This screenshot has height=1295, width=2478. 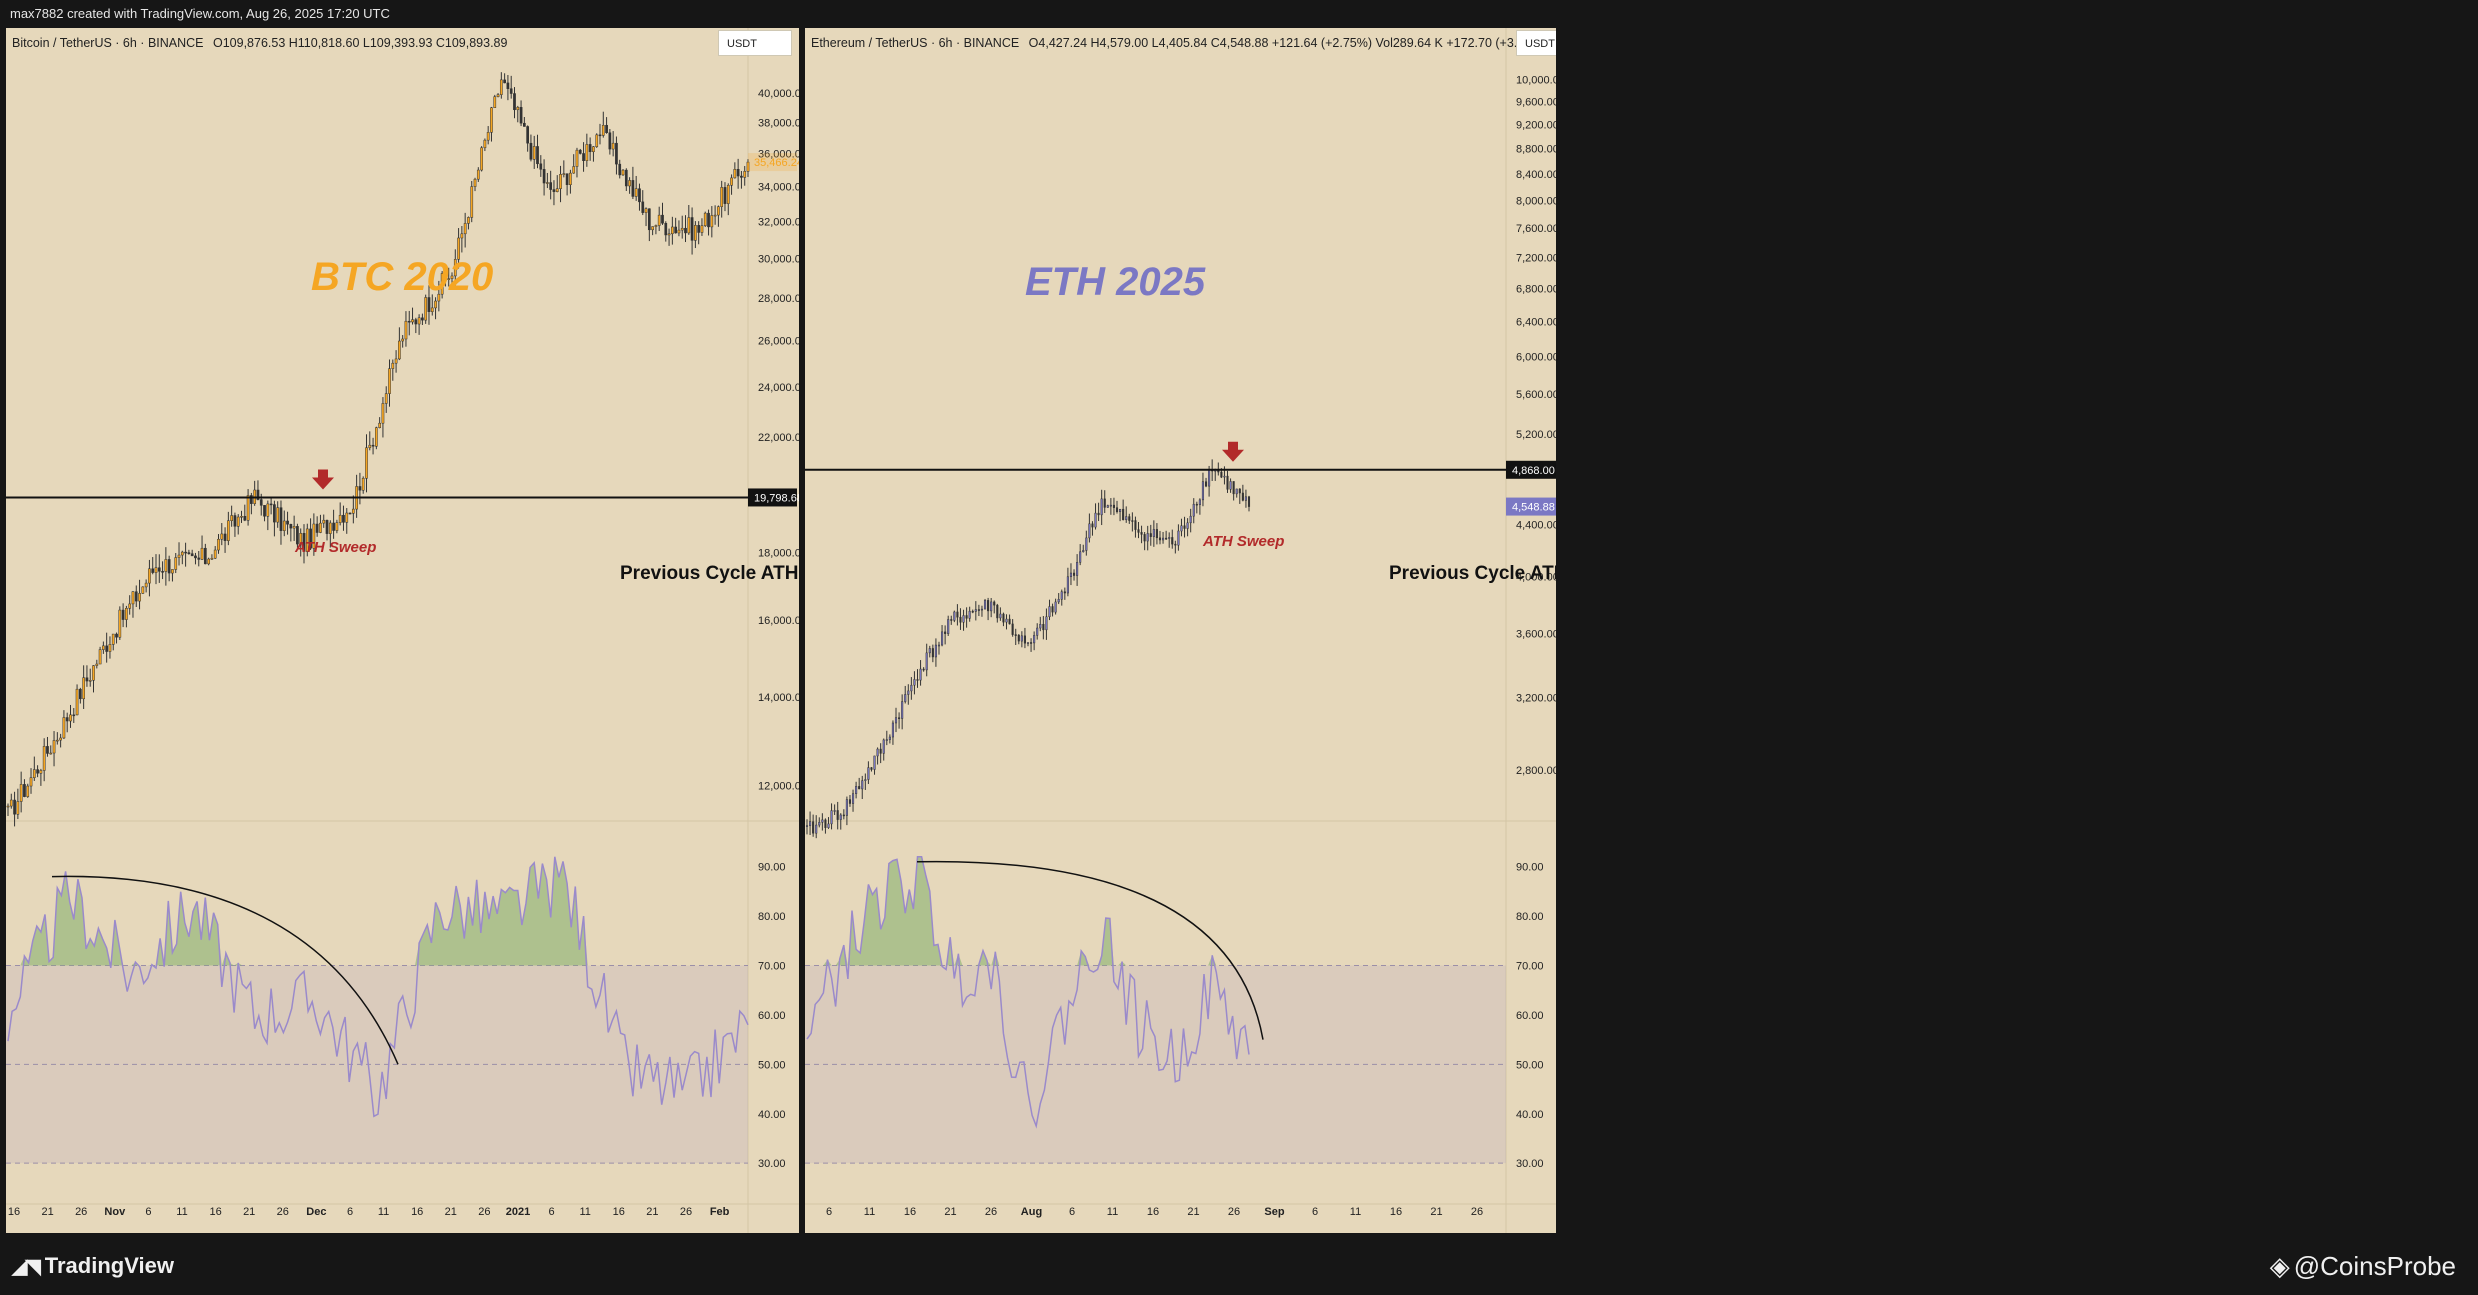 What do you see at coordinates (1536, 150) in the screenshot?
I see `eth-price-tick: 8,800.00` at bounding box center [1536, 150].